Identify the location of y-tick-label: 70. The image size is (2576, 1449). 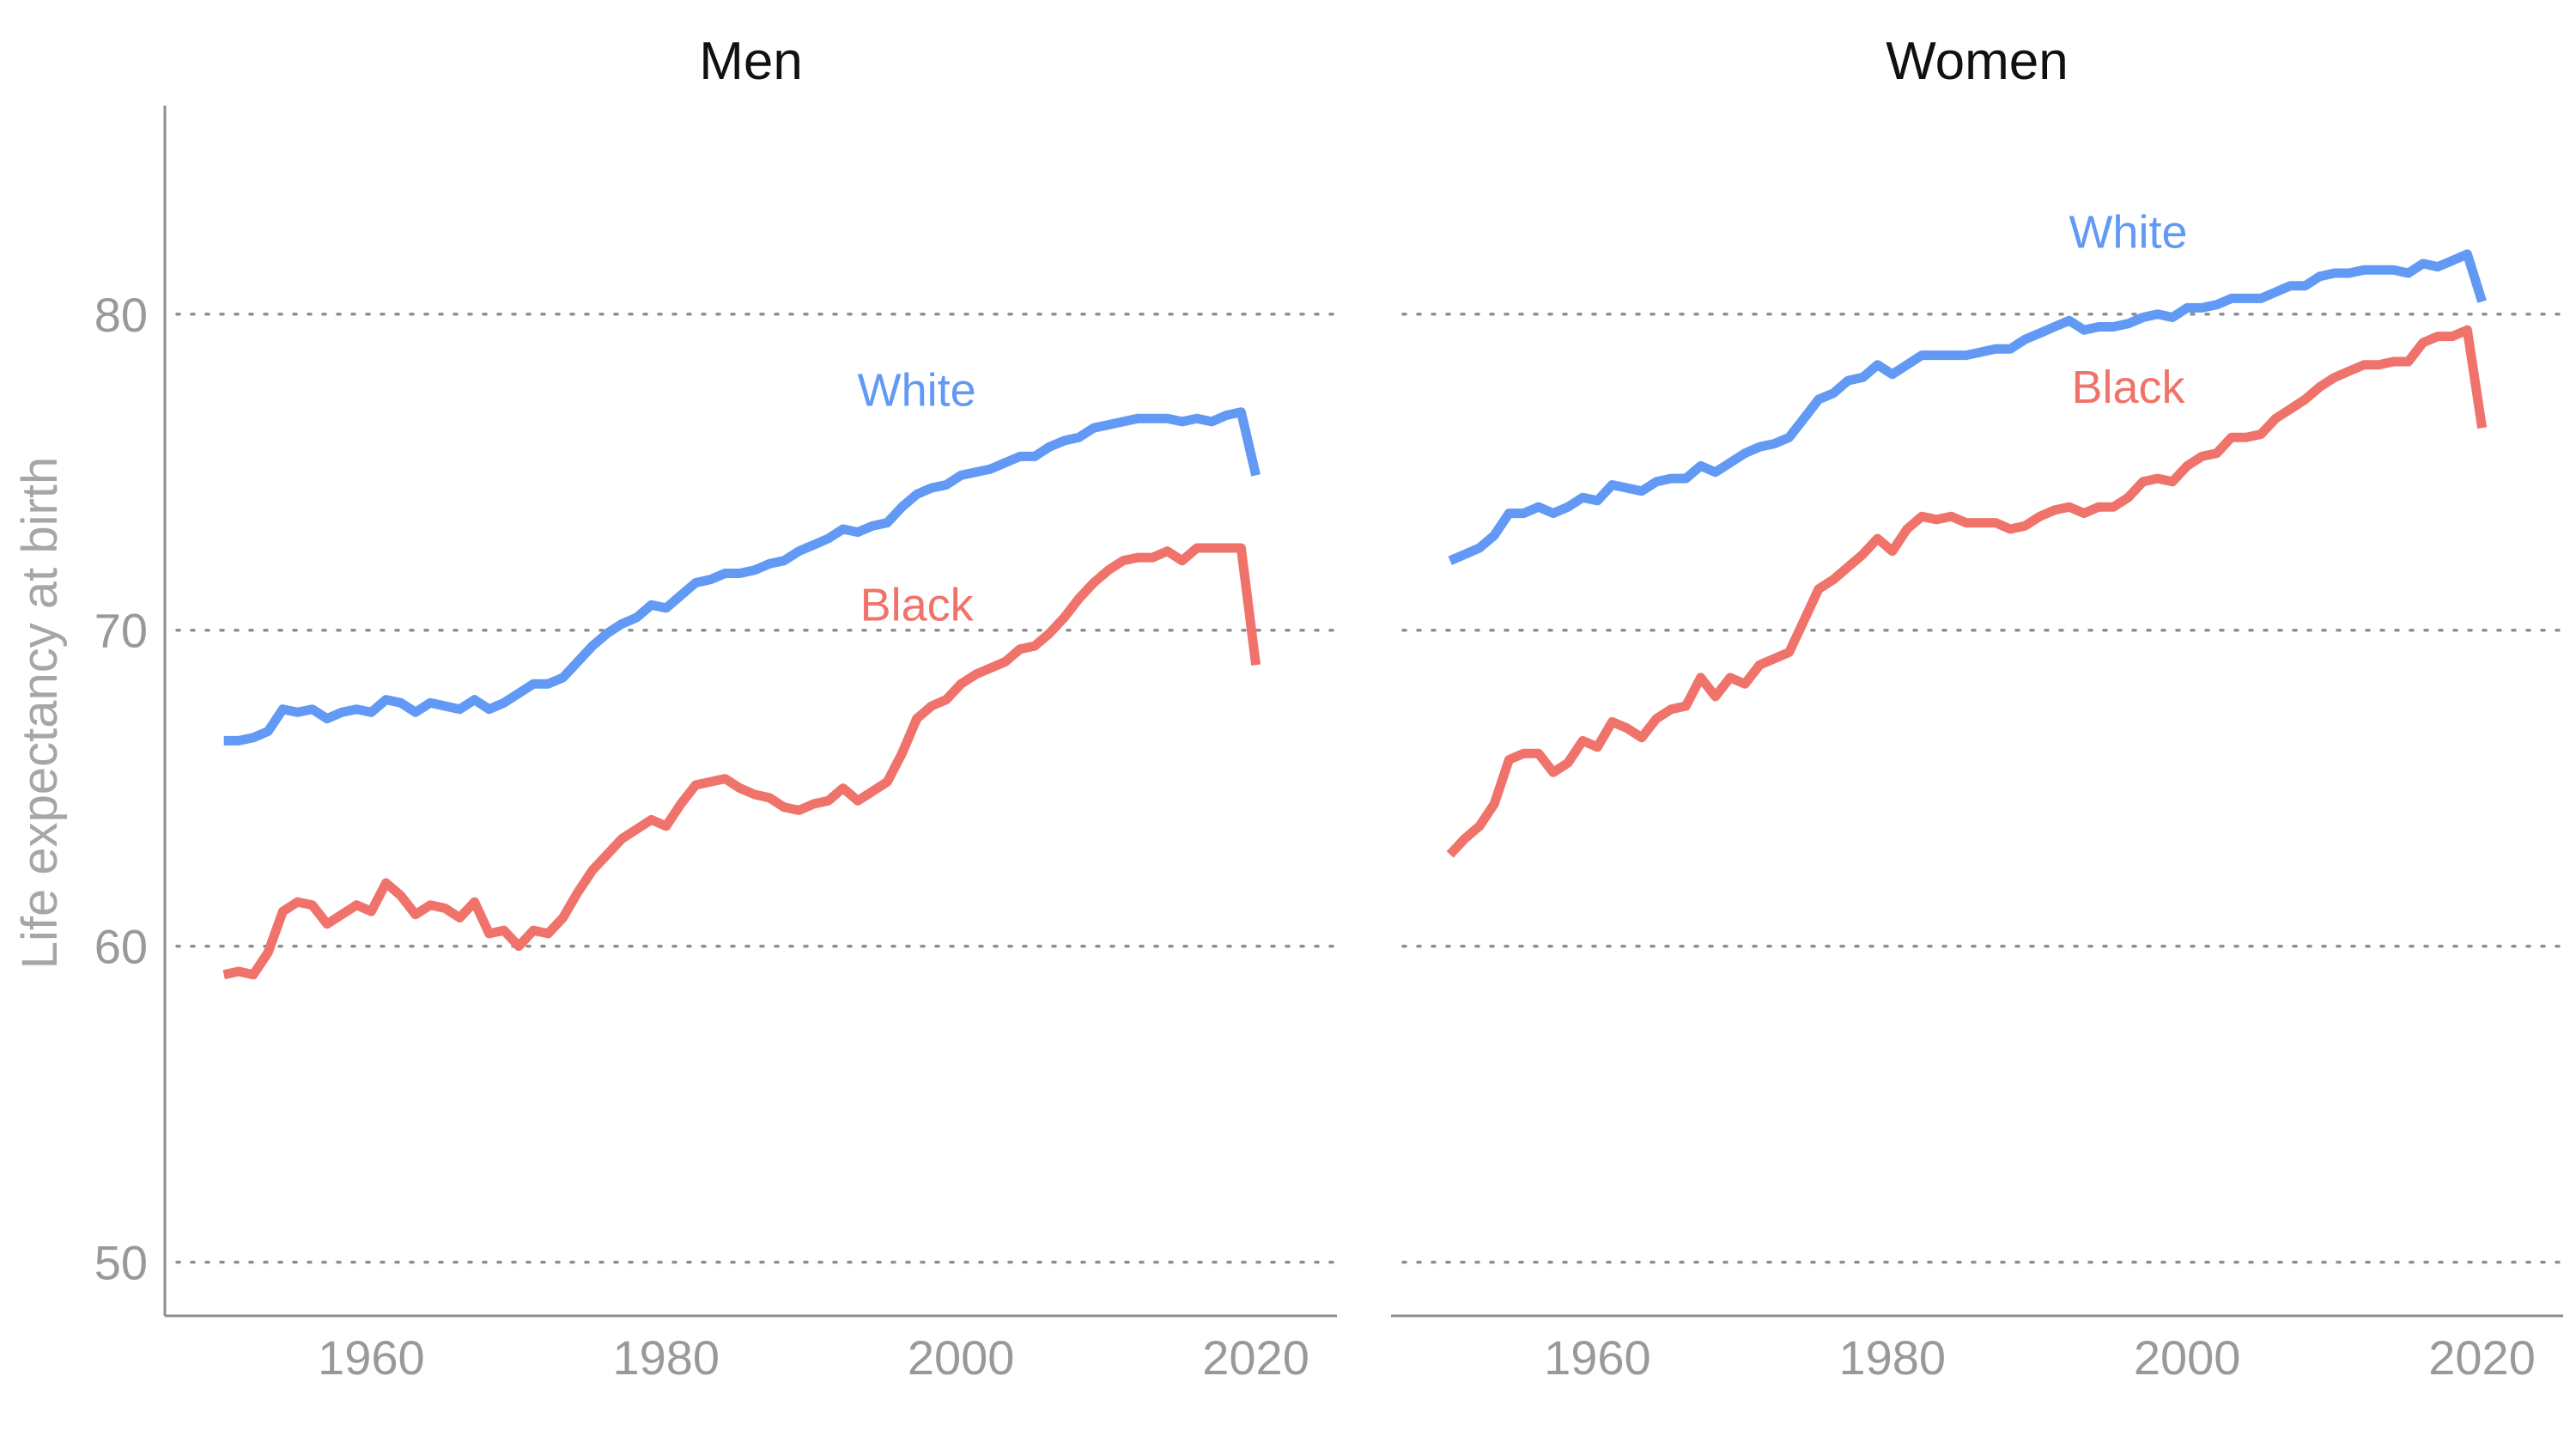
(121, 631).